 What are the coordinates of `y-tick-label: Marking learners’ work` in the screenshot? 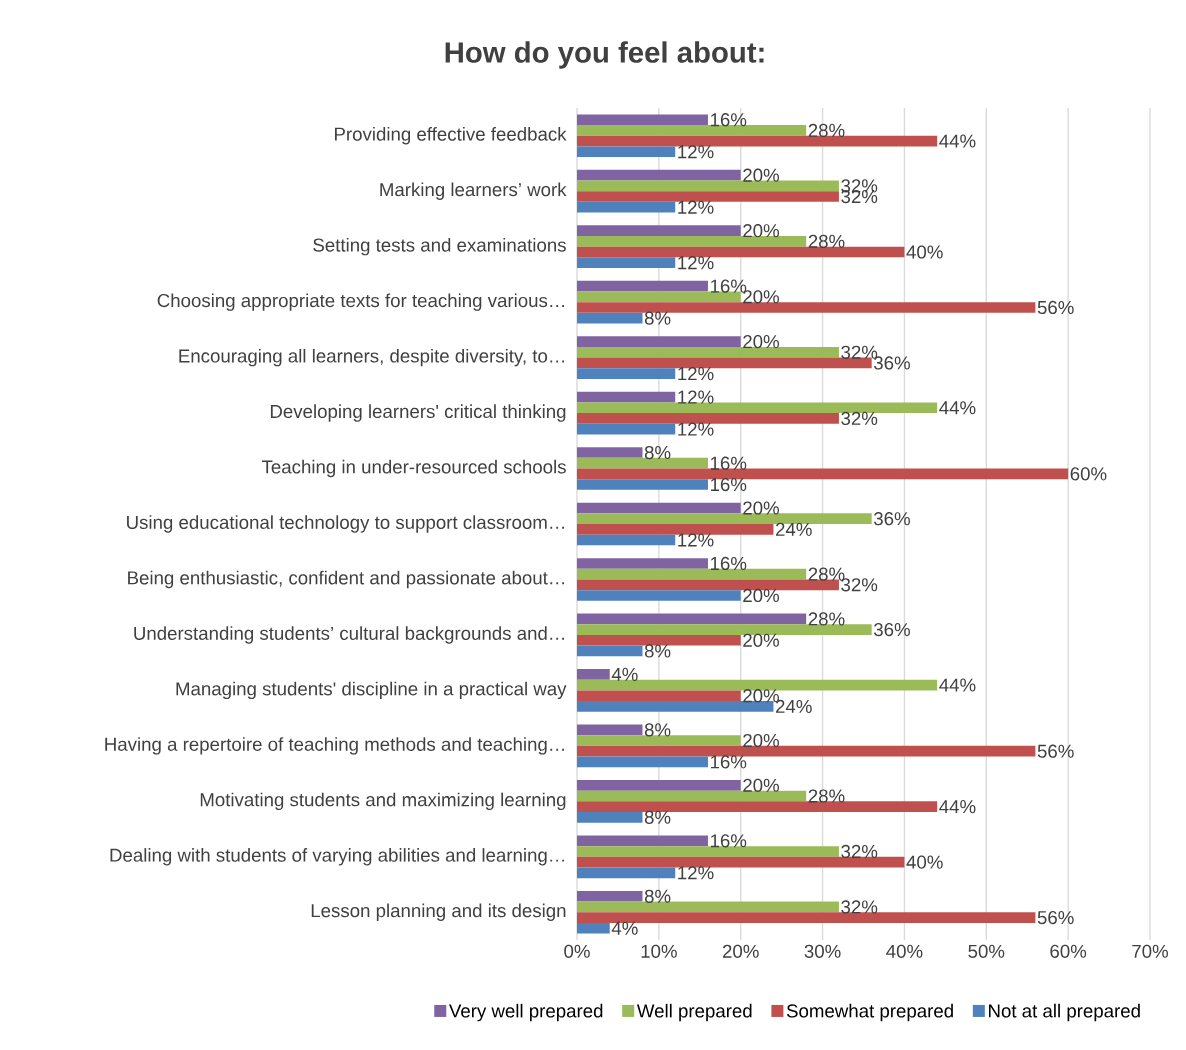 It's located at (473, 191).